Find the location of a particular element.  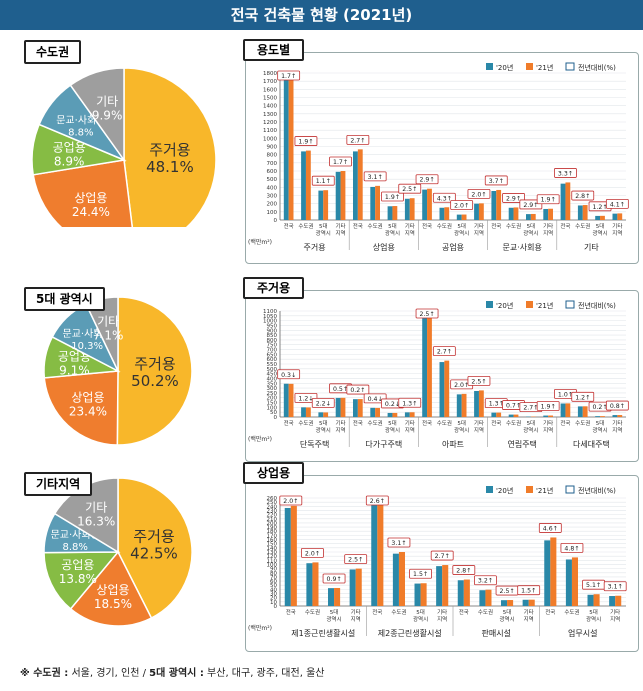

chart-legend: '20년 '21년 전년대비(%) is located at coordinates (551, 490).